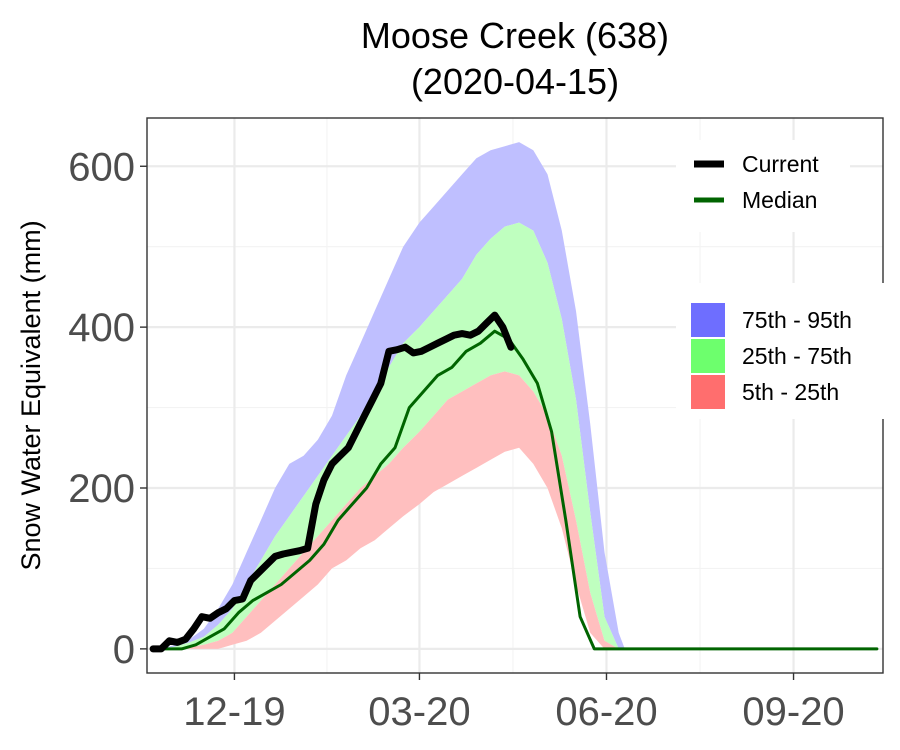 The height and width of the screenshot is (750, 900). What do you see at coordinates (515, 81) in the screenshot?
I see `chart-title-line2: (2020-04-15)` at bounding box center [515, 81].